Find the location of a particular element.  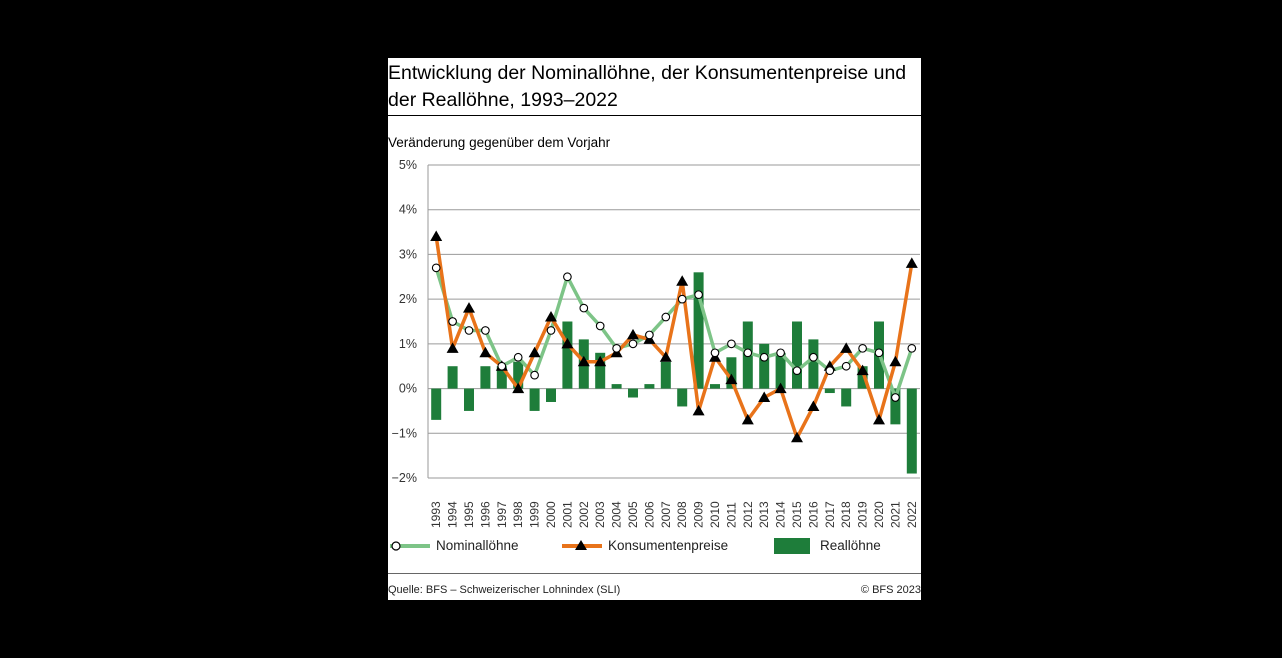

y-axis-label: Veränderung gegenüber dem Vorjahr is located at coordinates (499, 142).